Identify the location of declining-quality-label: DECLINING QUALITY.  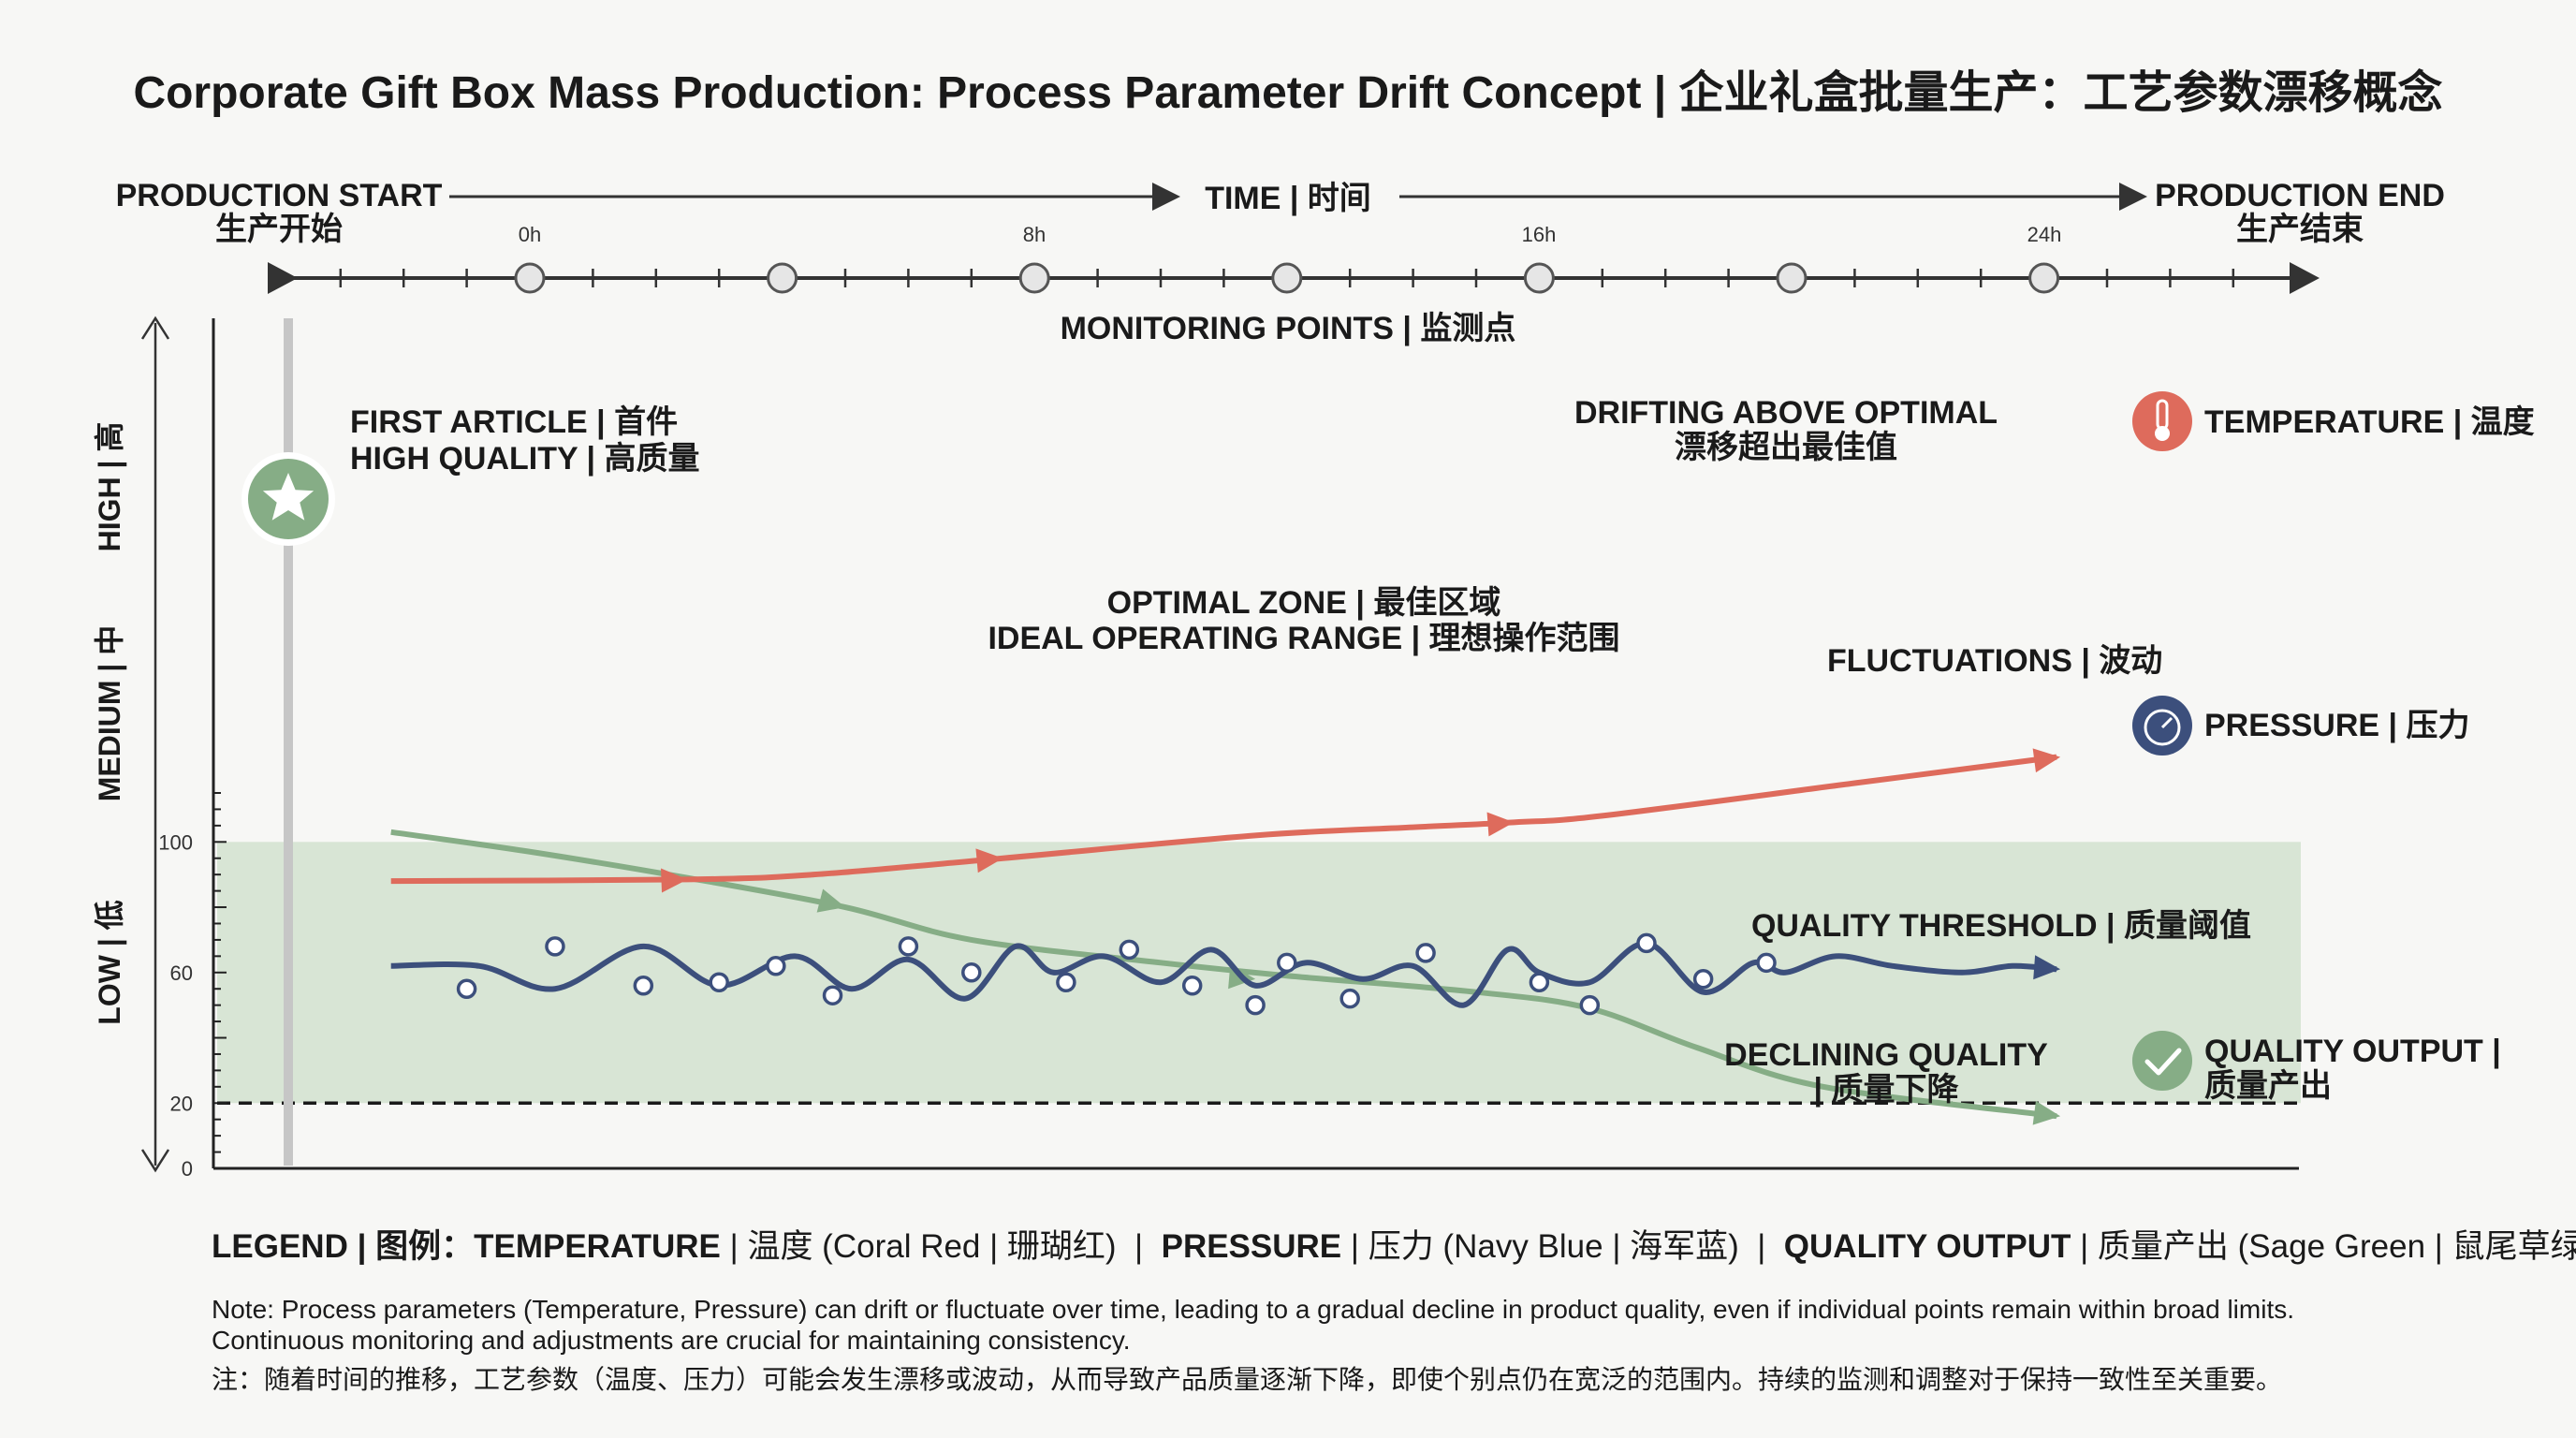
(1886, 1055).